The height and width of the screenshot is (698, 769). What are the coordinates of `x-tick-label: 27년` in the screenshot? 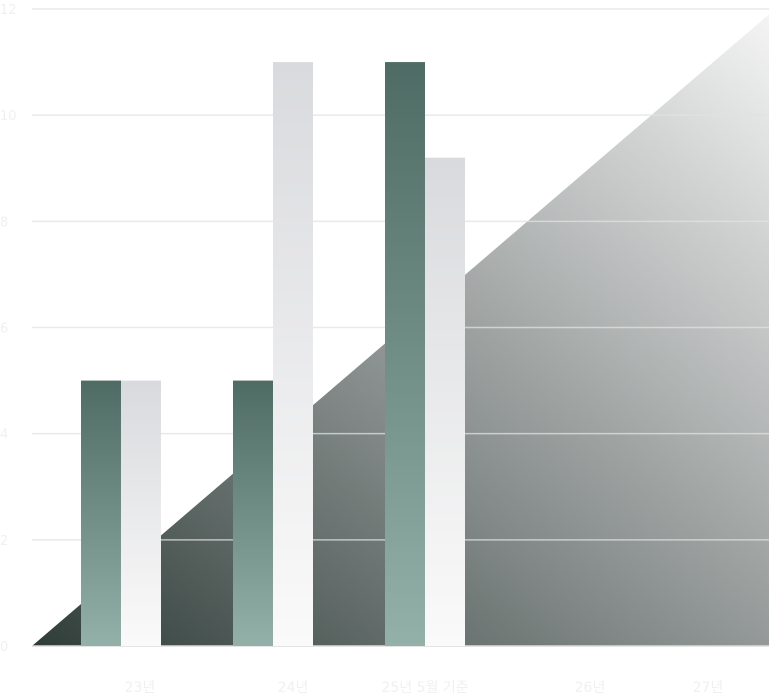 It's located at (708, 688).